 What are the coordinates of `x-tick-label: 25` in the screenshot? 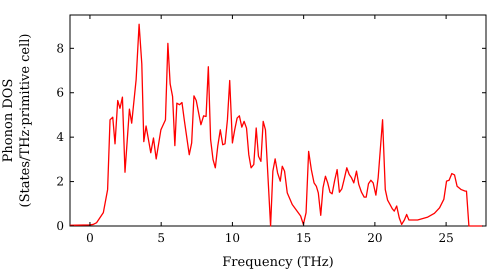 It's located at (446, 238).